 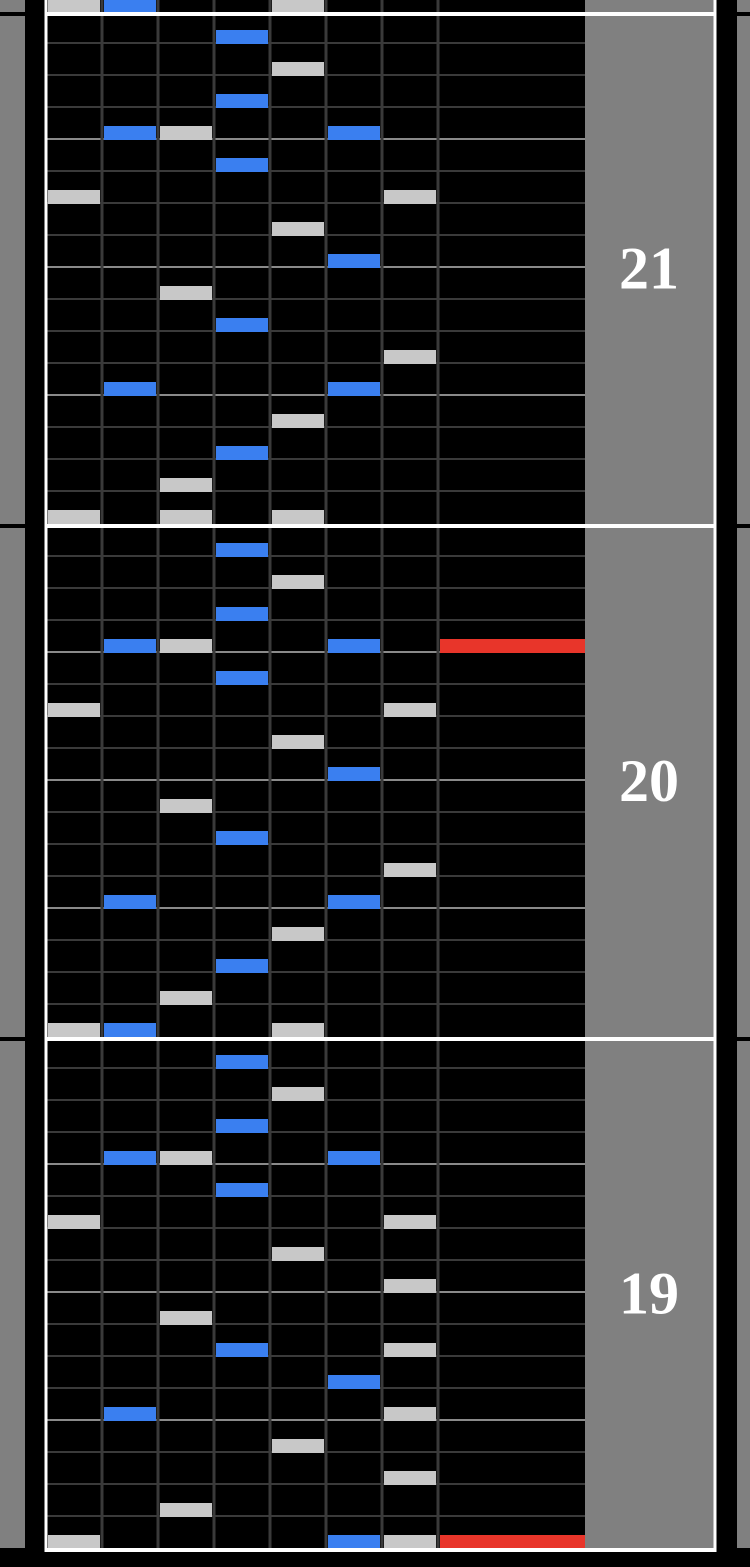 I want to click on measure-number: 19, so click(x=649, y=1294).